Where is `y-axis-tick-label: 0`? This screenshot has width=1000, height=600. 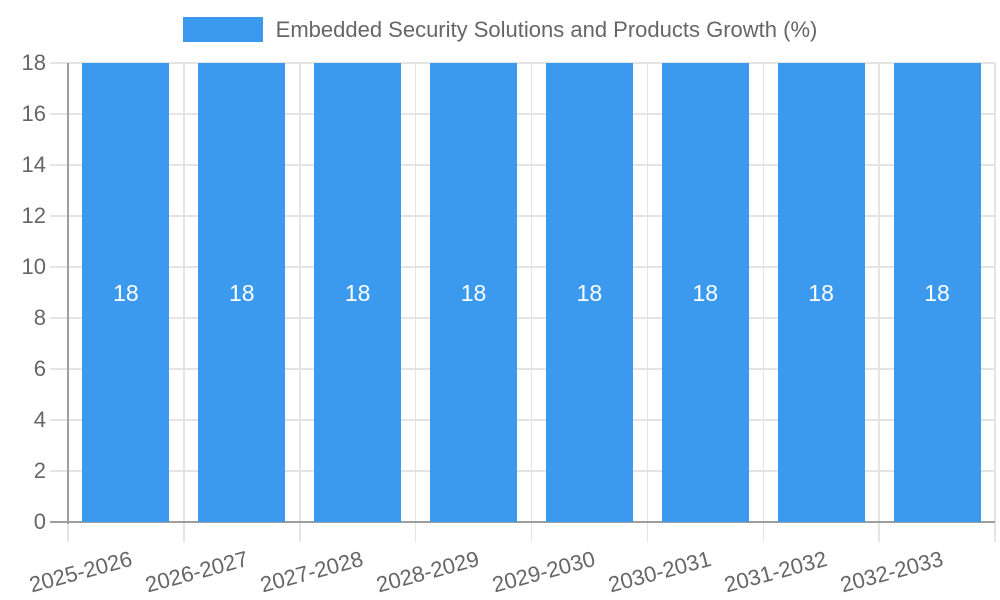 y-axis-tick-label: 0 is located at coordinates (39, 521).